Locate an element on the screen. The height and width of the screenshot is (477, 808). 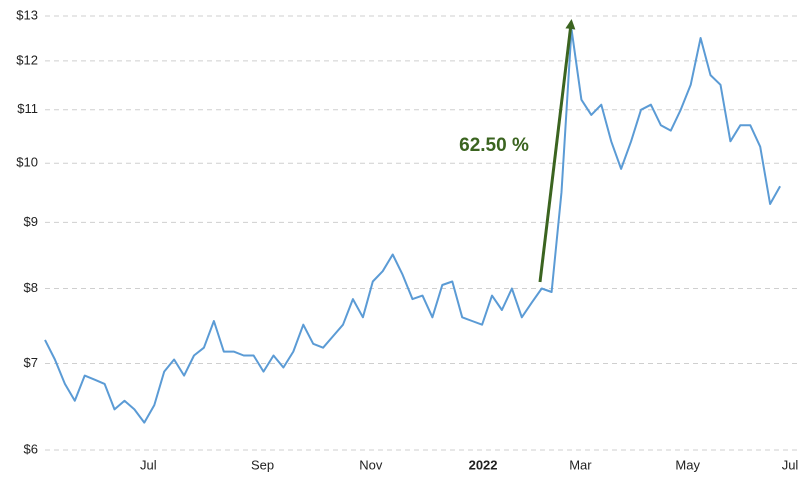
y-tick-label: $7 is located at coordinates (31, 362).